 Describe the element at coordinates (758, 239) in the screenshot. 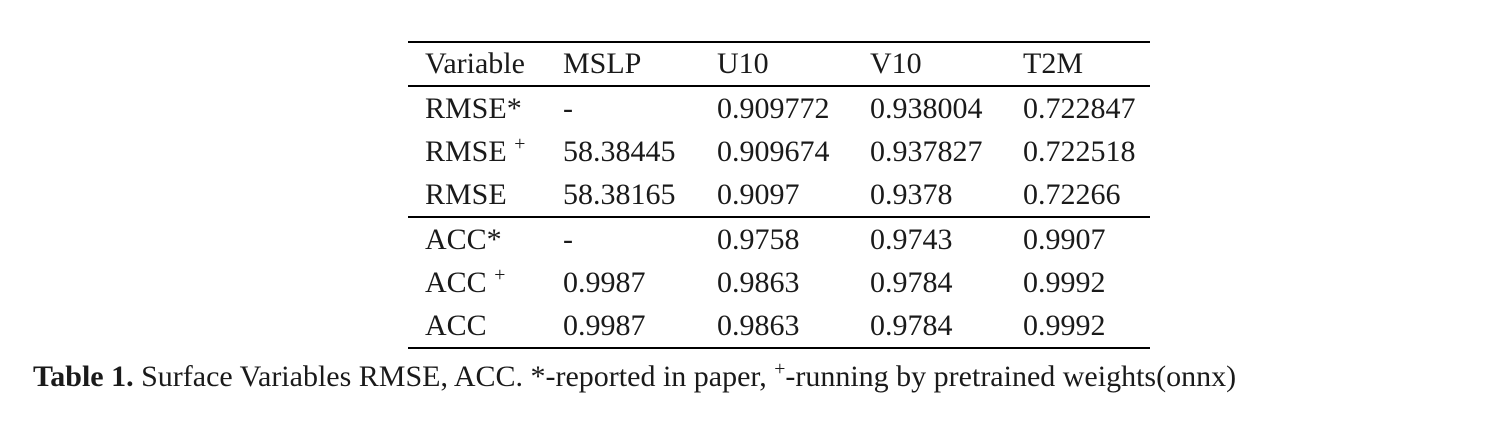

I see `table-cell: 0.9758` at that location.